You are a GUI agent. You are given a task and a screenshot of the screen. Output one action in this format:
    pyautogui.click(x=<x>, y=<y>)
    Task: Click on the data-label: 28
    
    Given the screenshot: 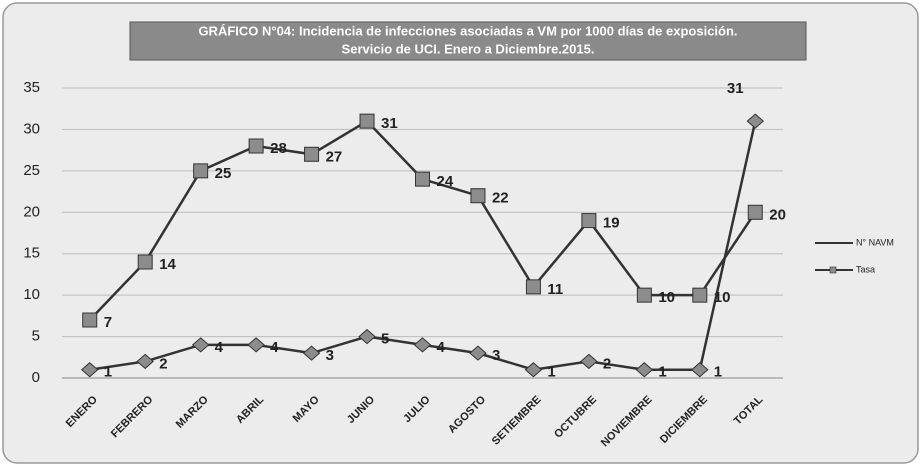 What is the action you would take?
    pyautogui.click(x=278, y=148)
    